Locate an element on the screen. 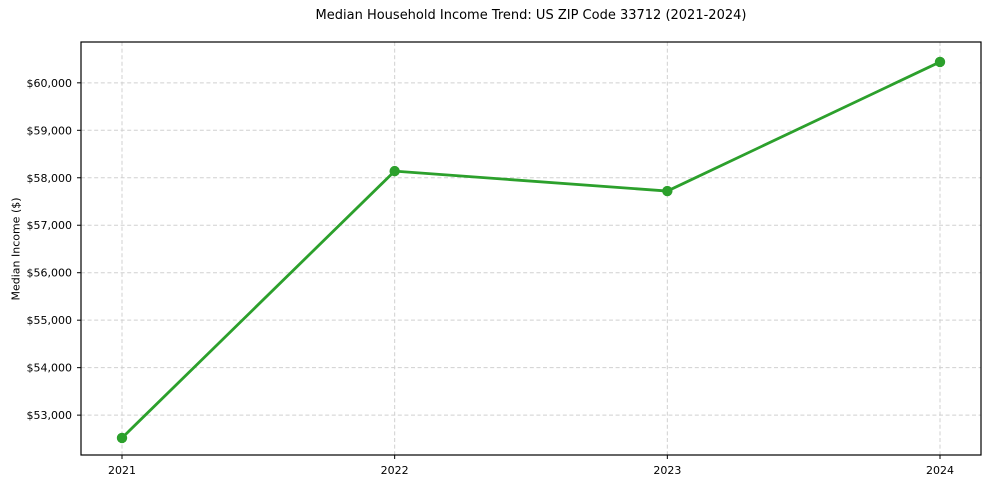  x-tick-label: 2023 is located at coordinates (667, 470).